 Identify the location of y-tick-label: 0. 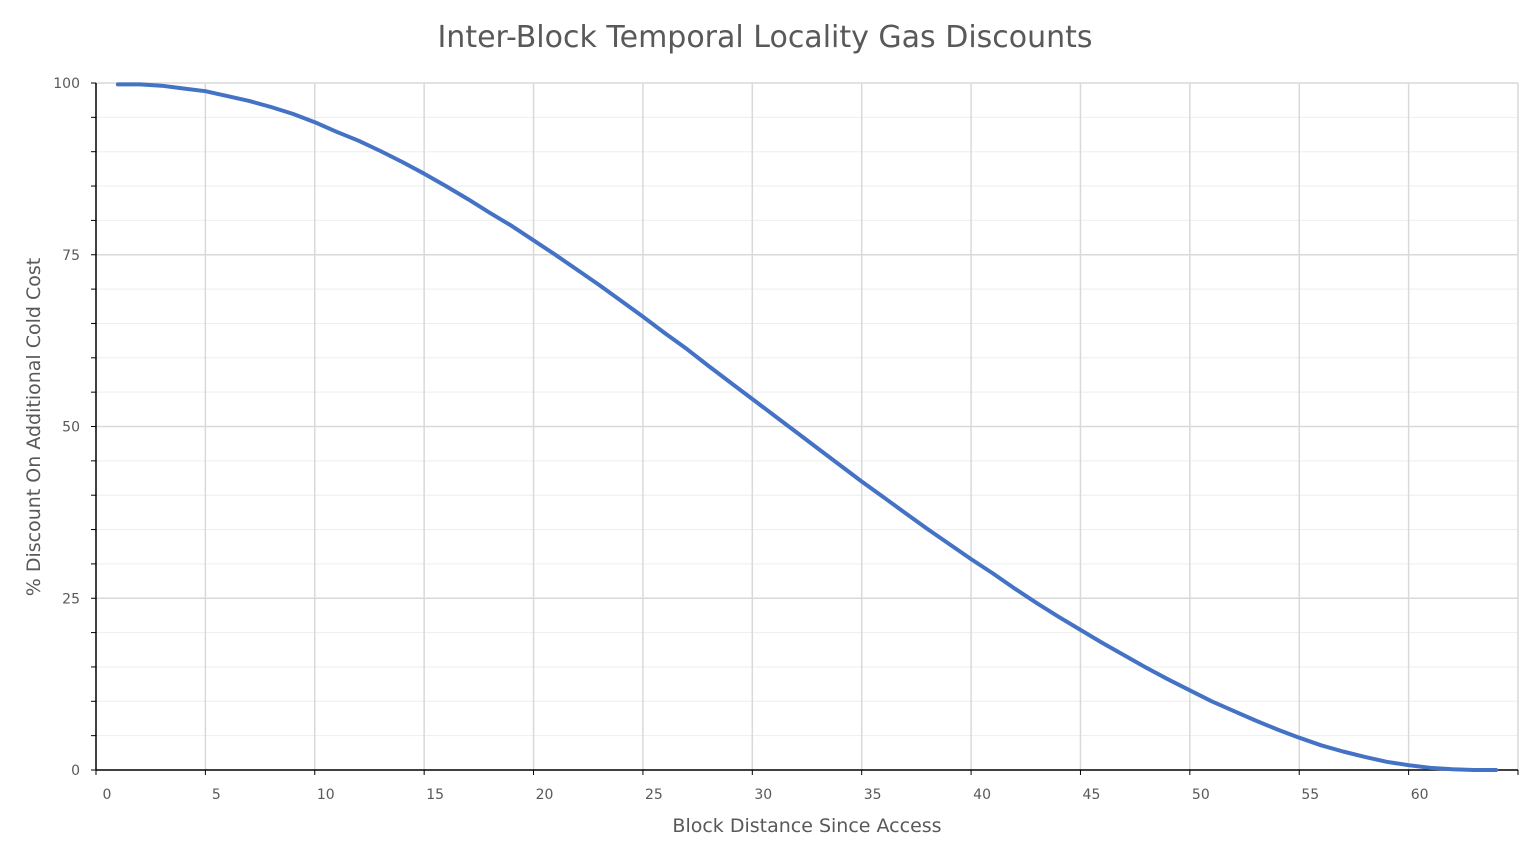
(75, 771).